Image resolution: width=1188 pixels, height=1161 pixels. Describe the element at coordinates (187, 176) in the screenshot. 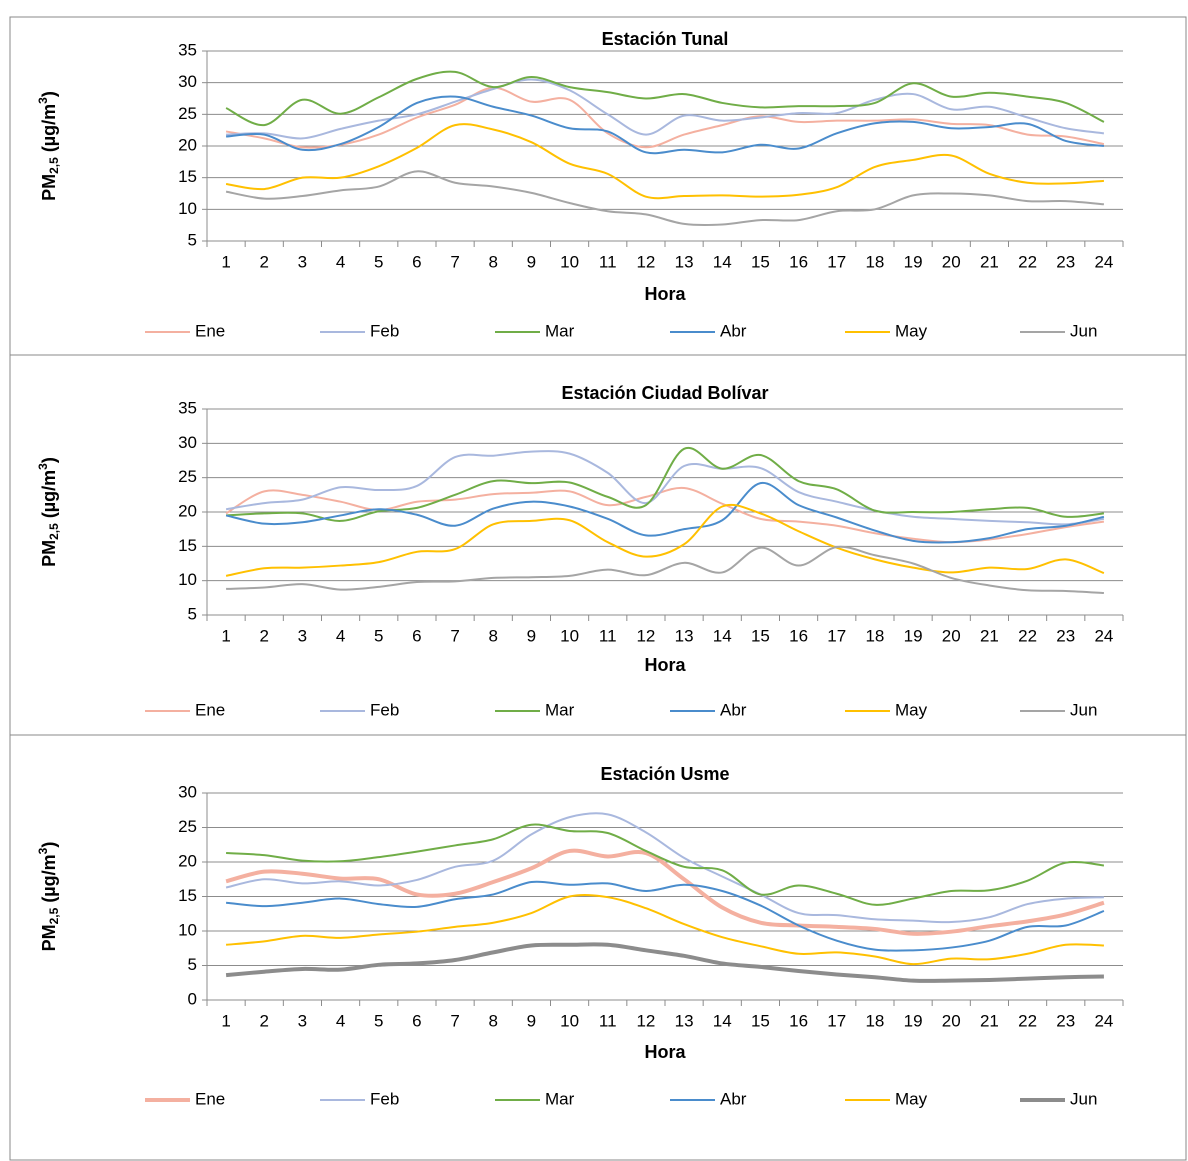

I see `y-tick-label: 15` at that location.